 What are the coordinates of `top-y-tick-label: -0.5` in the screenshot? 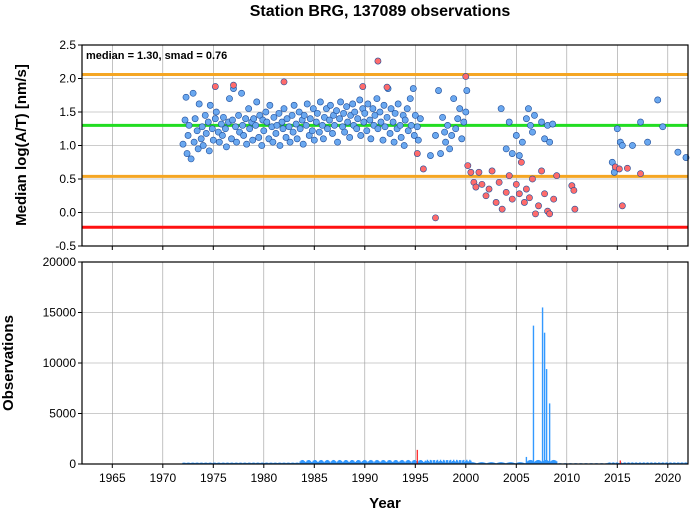 It's located at (65, 246).